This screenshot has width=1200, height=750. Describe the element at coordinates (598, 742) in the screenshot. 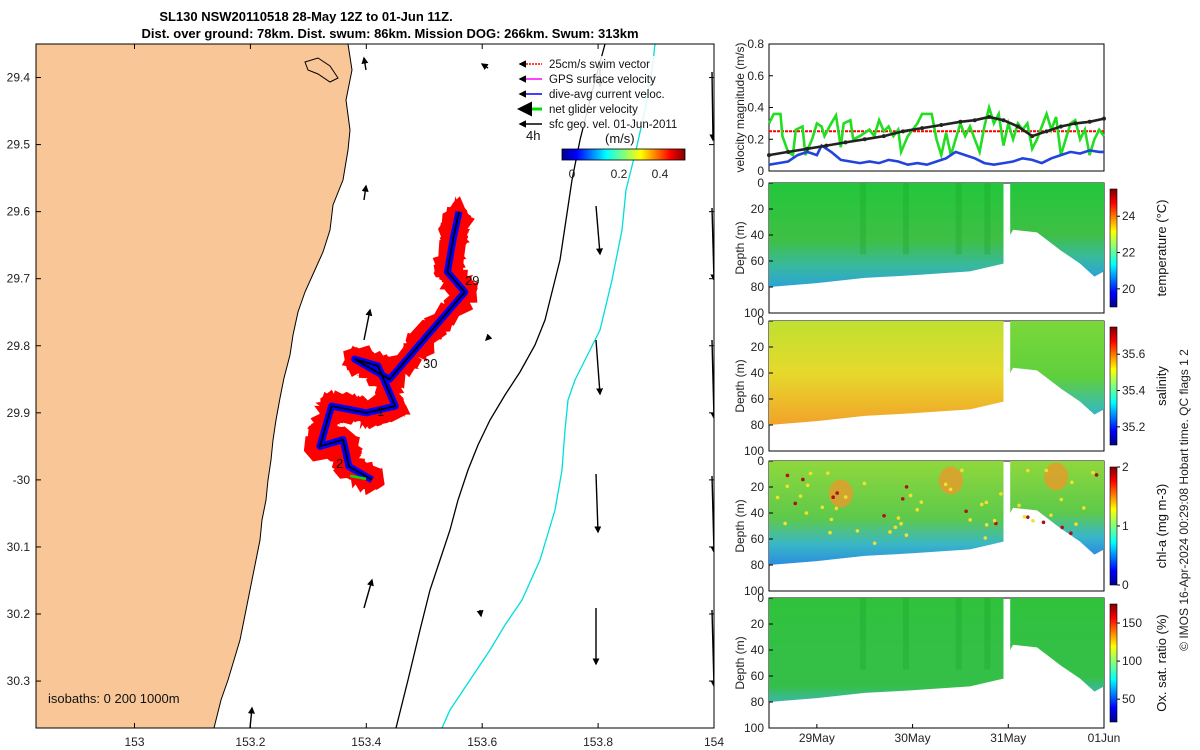

I see `lon-tick-label: 153.8` at that location.